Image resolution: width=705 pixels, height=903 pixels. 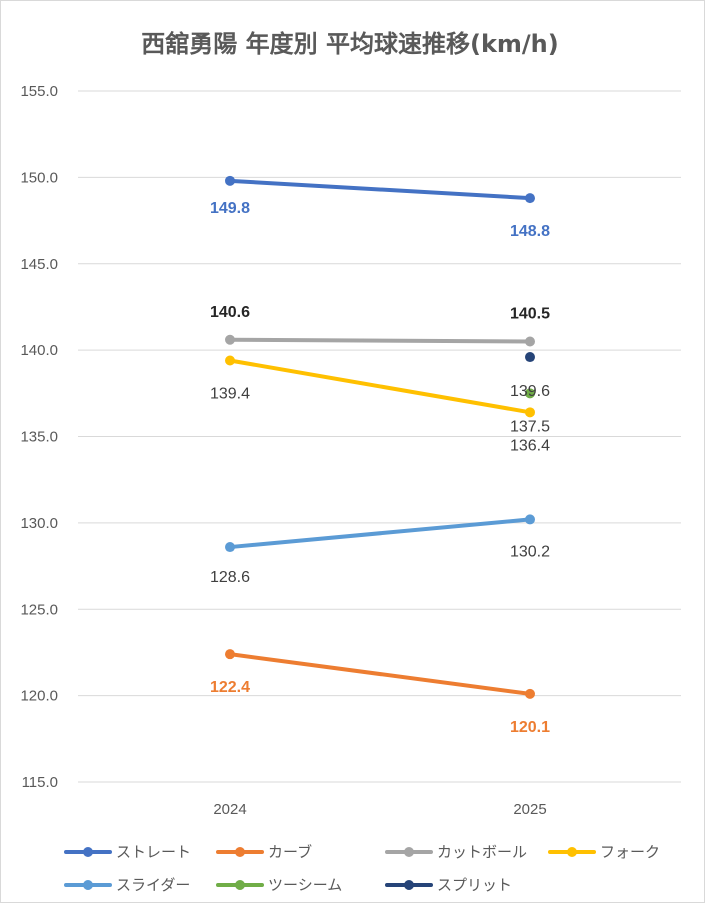 I want to click on data-label: 128.6, so click(x=230, y=577).